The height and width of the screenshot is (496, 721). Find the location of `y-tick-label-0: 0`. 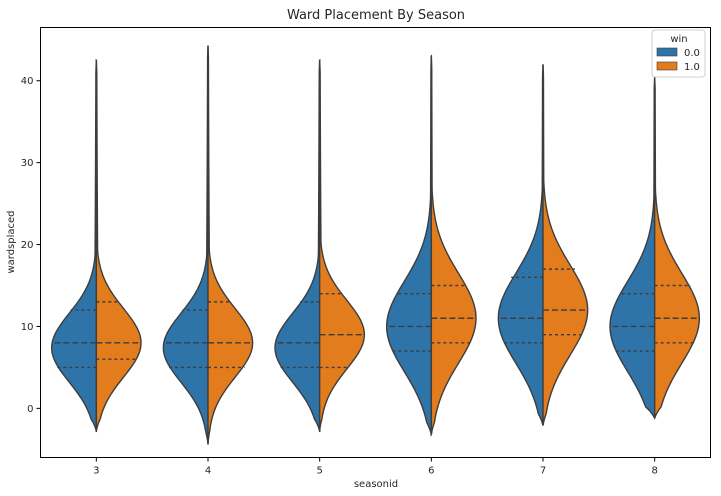

y-tick-label-0: 0 is located at coordinates (30, 409).